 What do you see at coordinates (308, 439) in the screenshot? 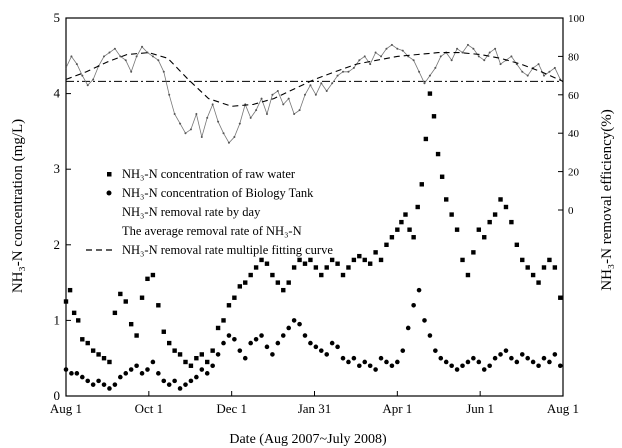
I see `x-axis-label: Date (Aug 2007~July 2008)` at bounding box center [308, 439].